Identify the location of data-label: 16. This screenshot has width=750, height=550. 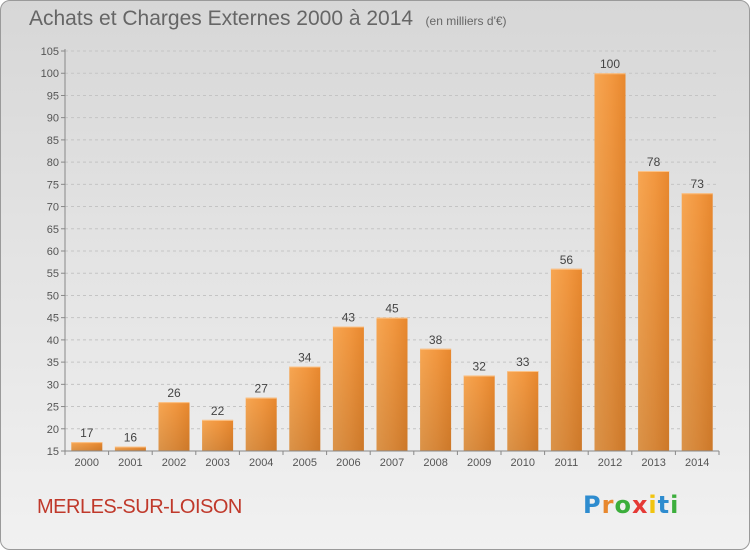
(131, 438).